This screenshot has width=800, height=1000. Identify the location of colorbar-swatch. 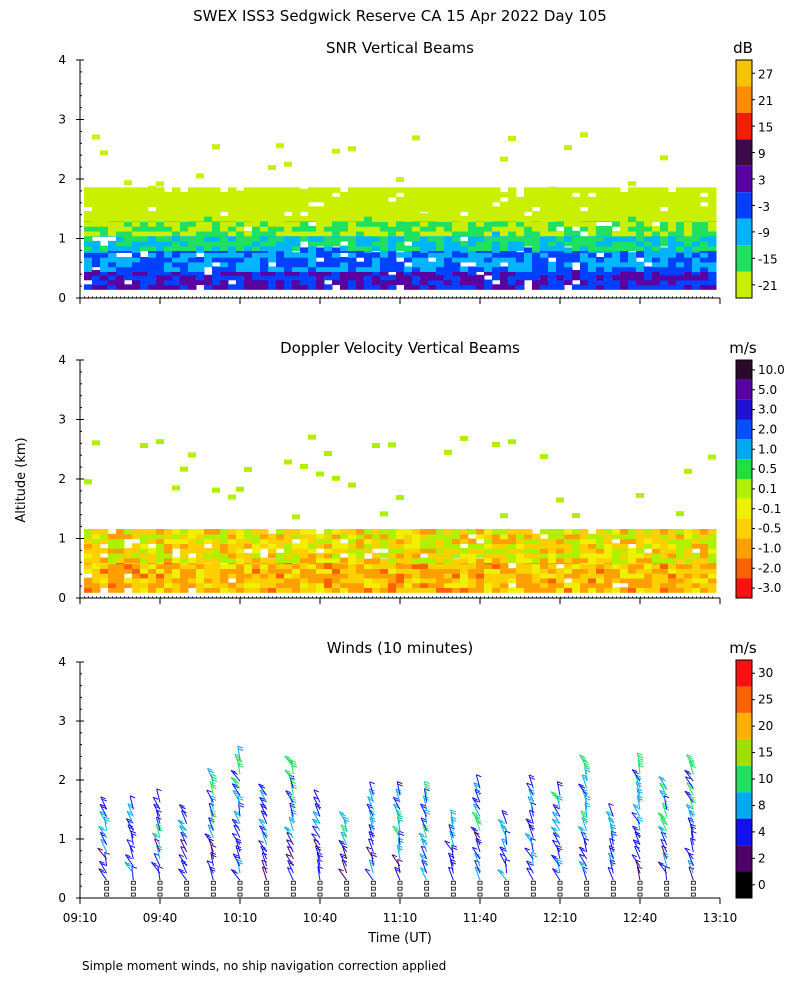
(744, 779).